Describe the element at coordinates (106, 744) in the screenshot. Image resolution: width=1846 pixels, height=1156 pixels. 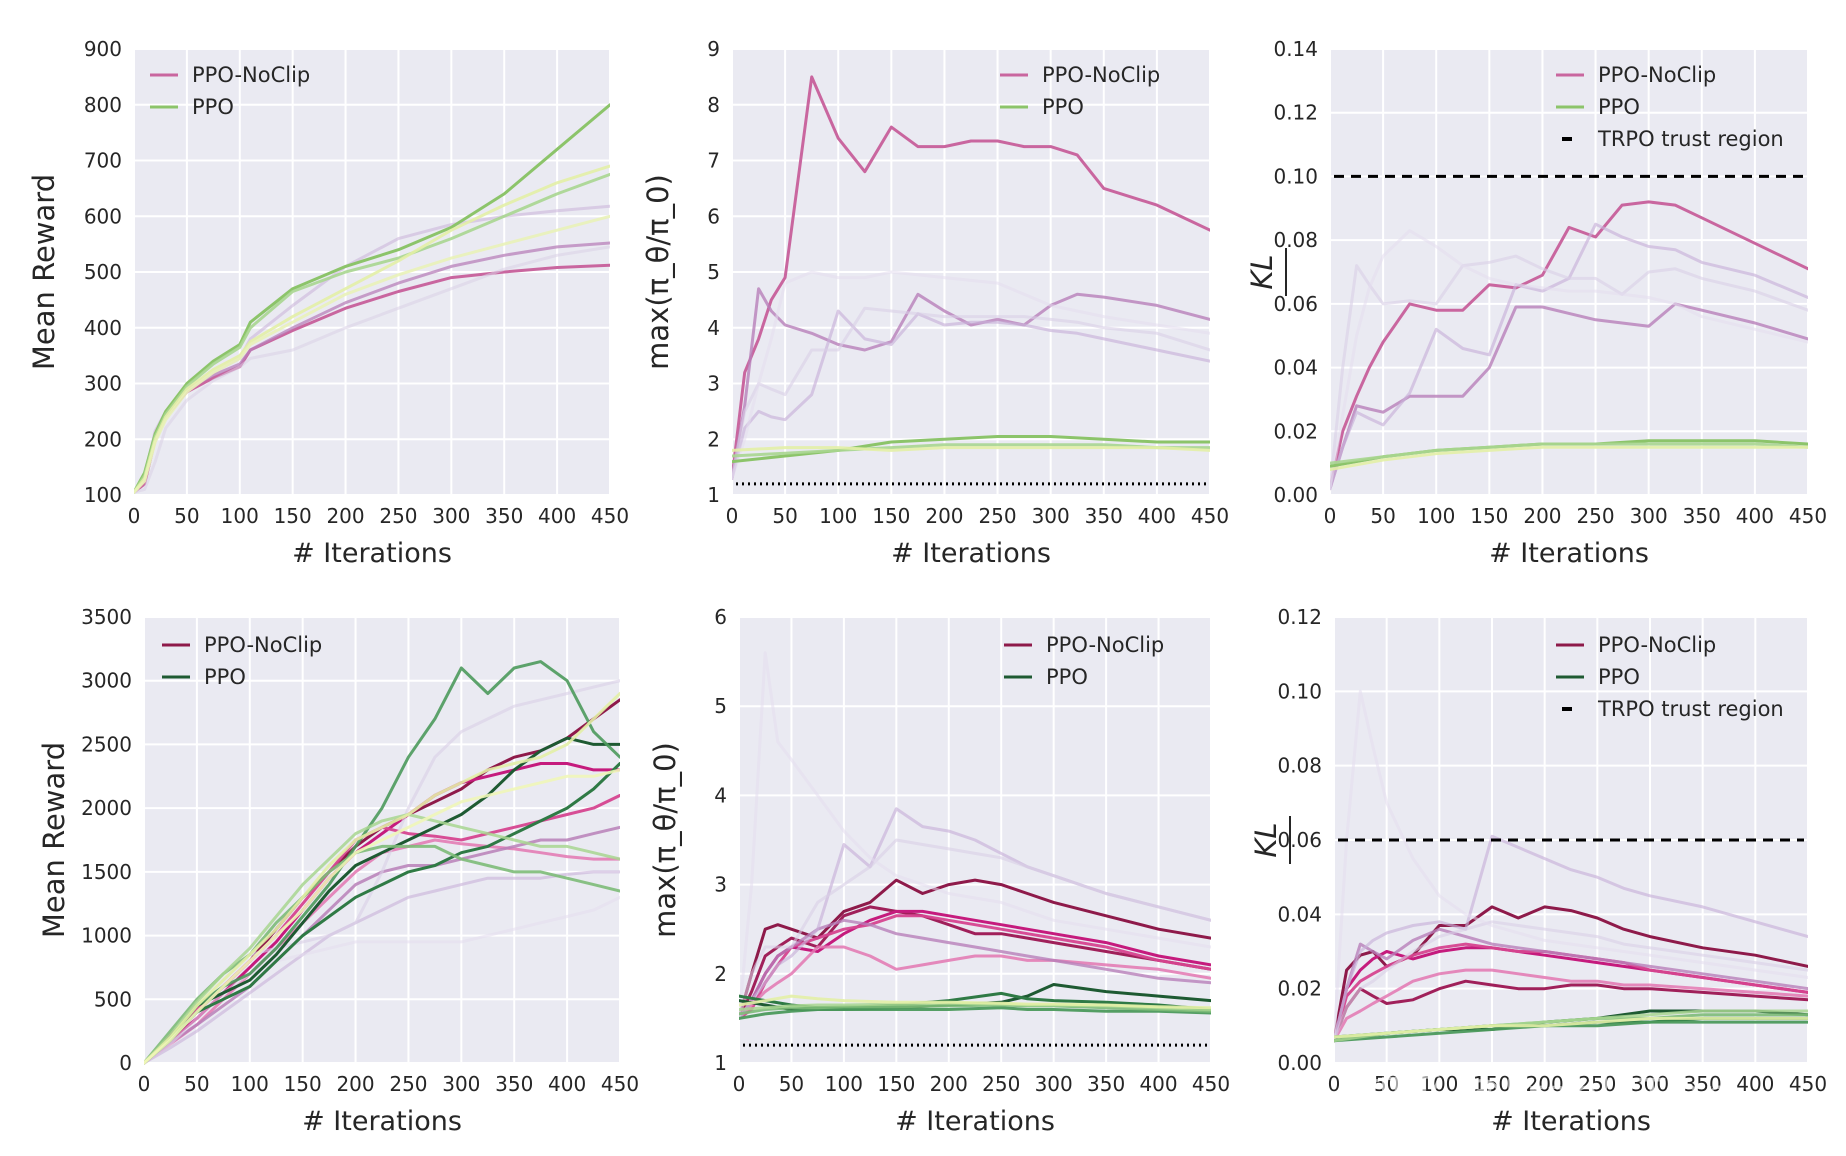
I see `y-tick-label: 2500` at that location.